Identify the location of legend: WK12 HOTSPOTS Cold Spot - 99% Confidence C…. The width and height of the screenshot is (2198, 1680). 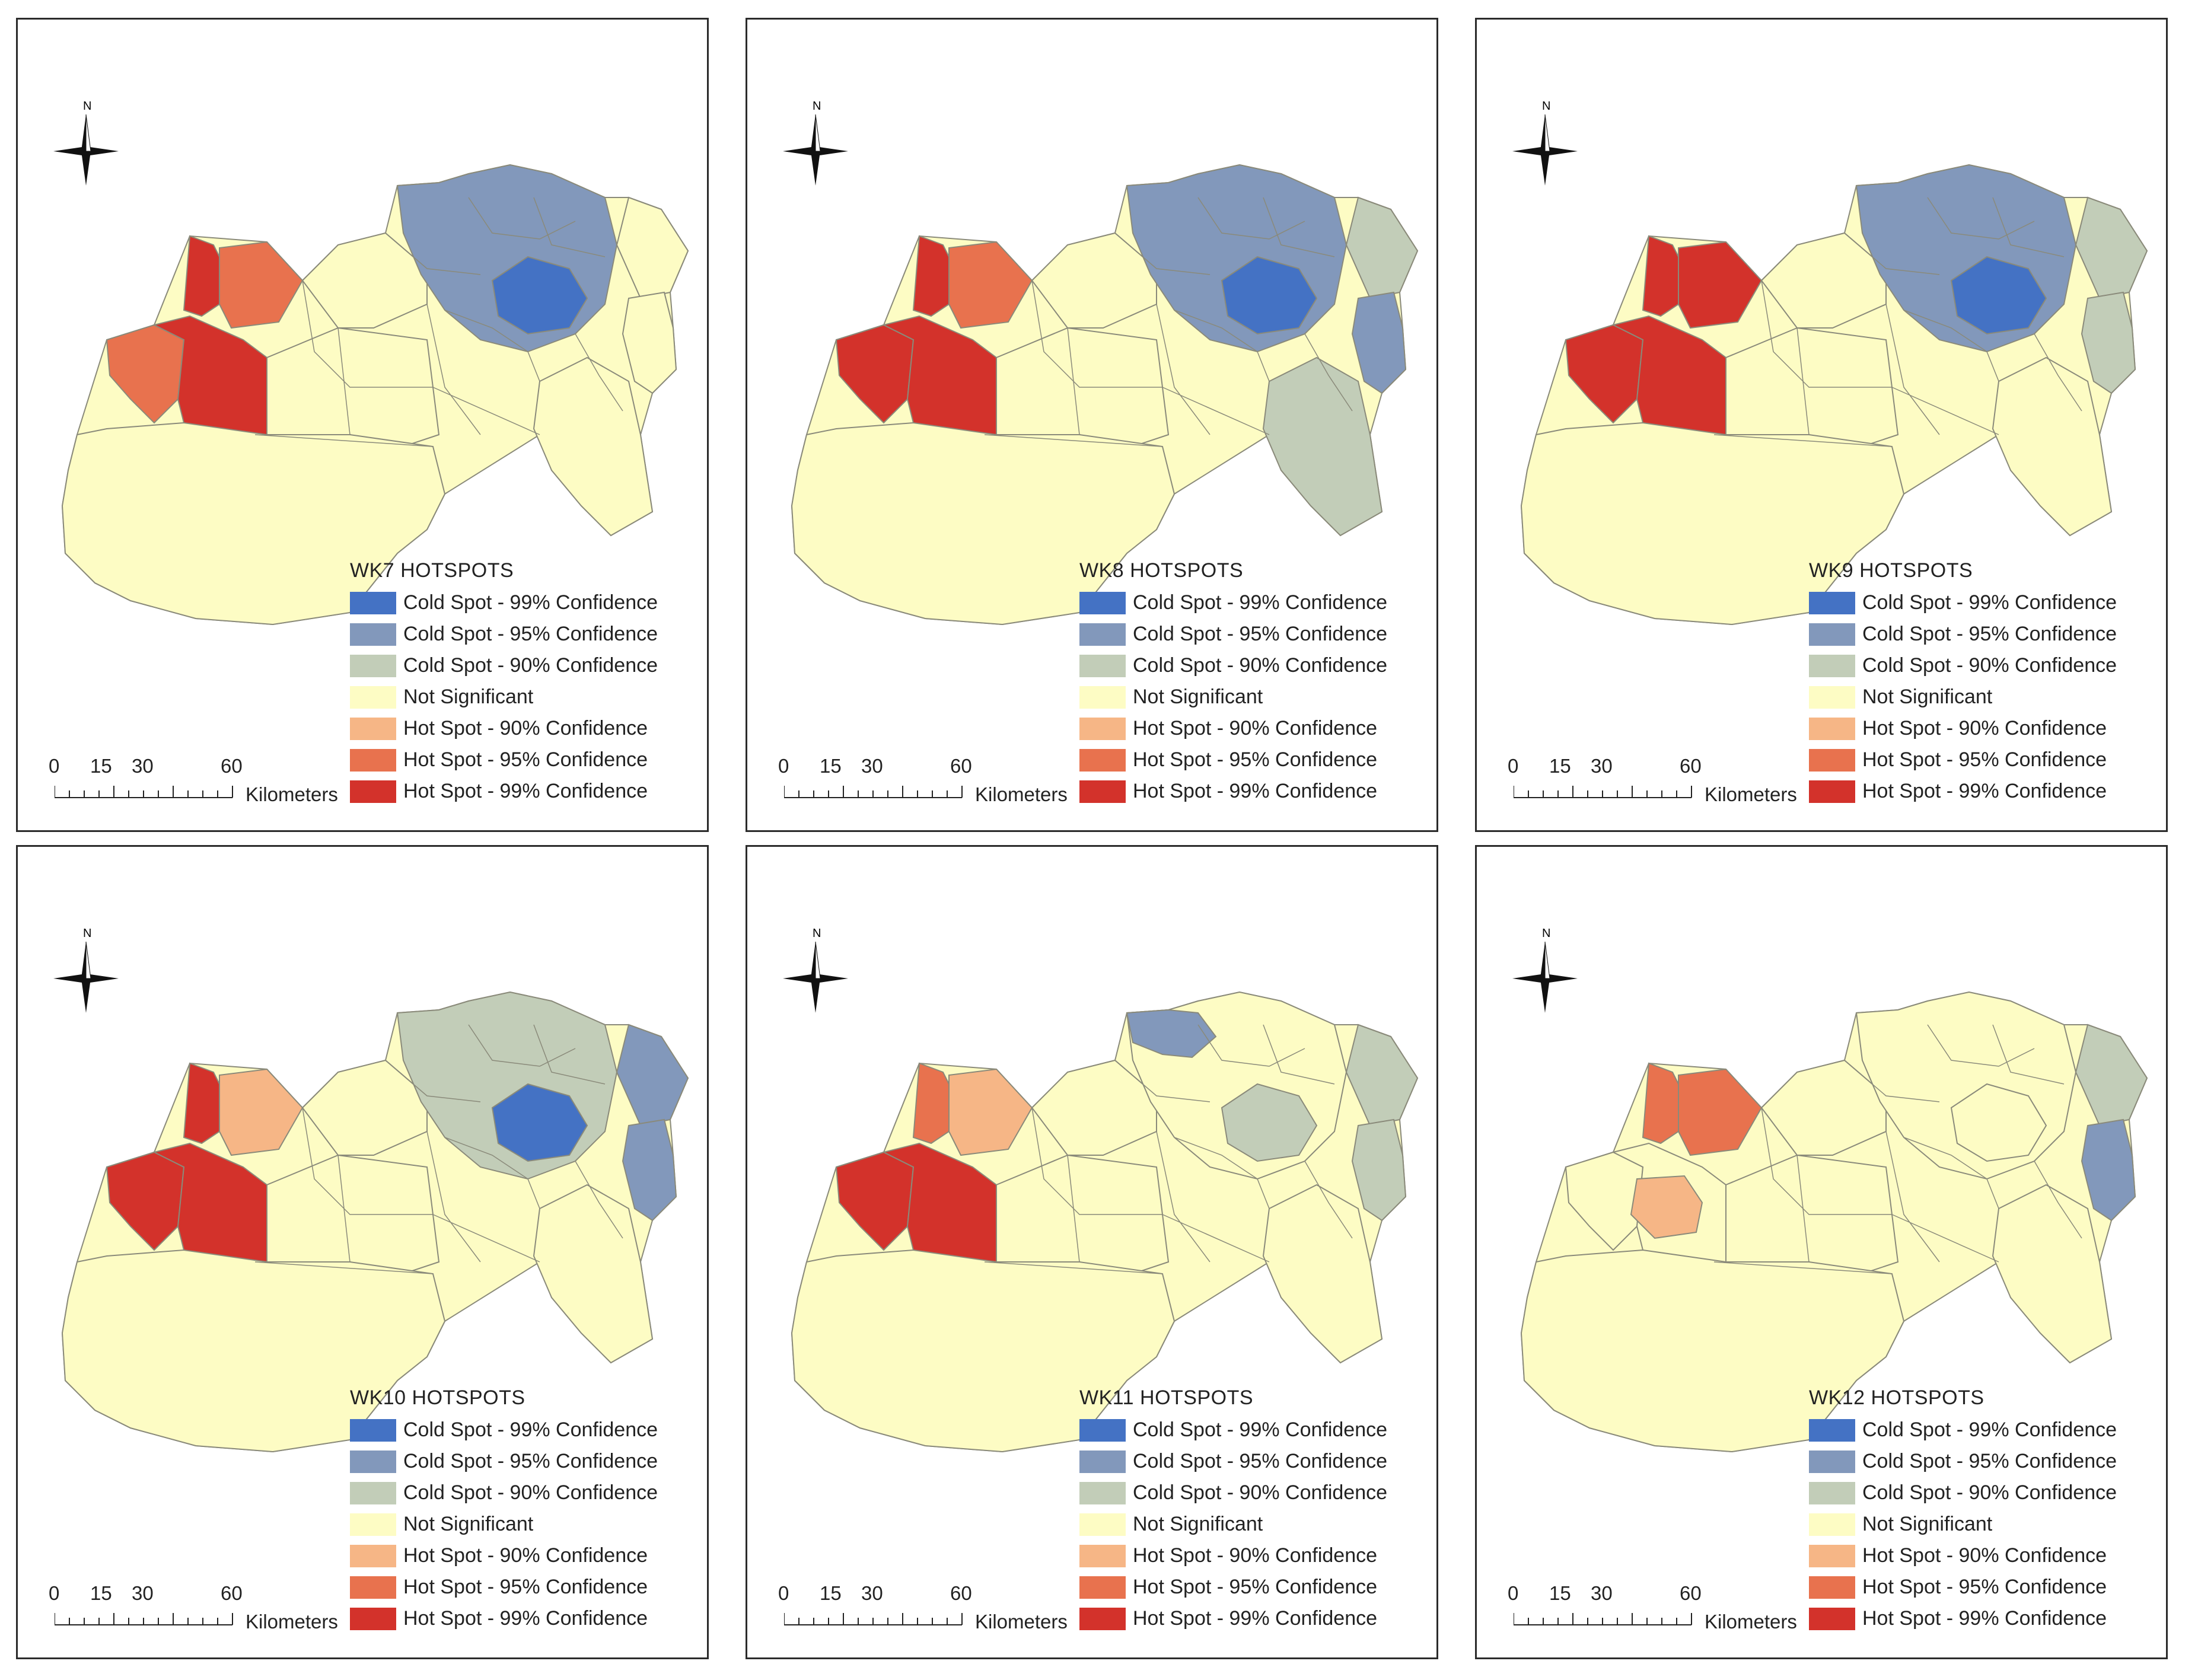
(1963, 1510).